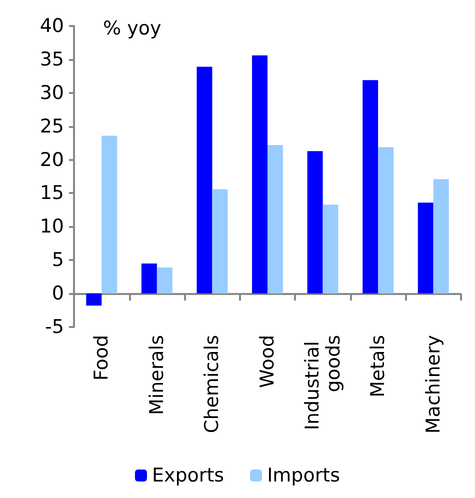  Describe the element at coordinates (433, 384) in the screenshot. I see `x-tick-label: Machinery` at that location.